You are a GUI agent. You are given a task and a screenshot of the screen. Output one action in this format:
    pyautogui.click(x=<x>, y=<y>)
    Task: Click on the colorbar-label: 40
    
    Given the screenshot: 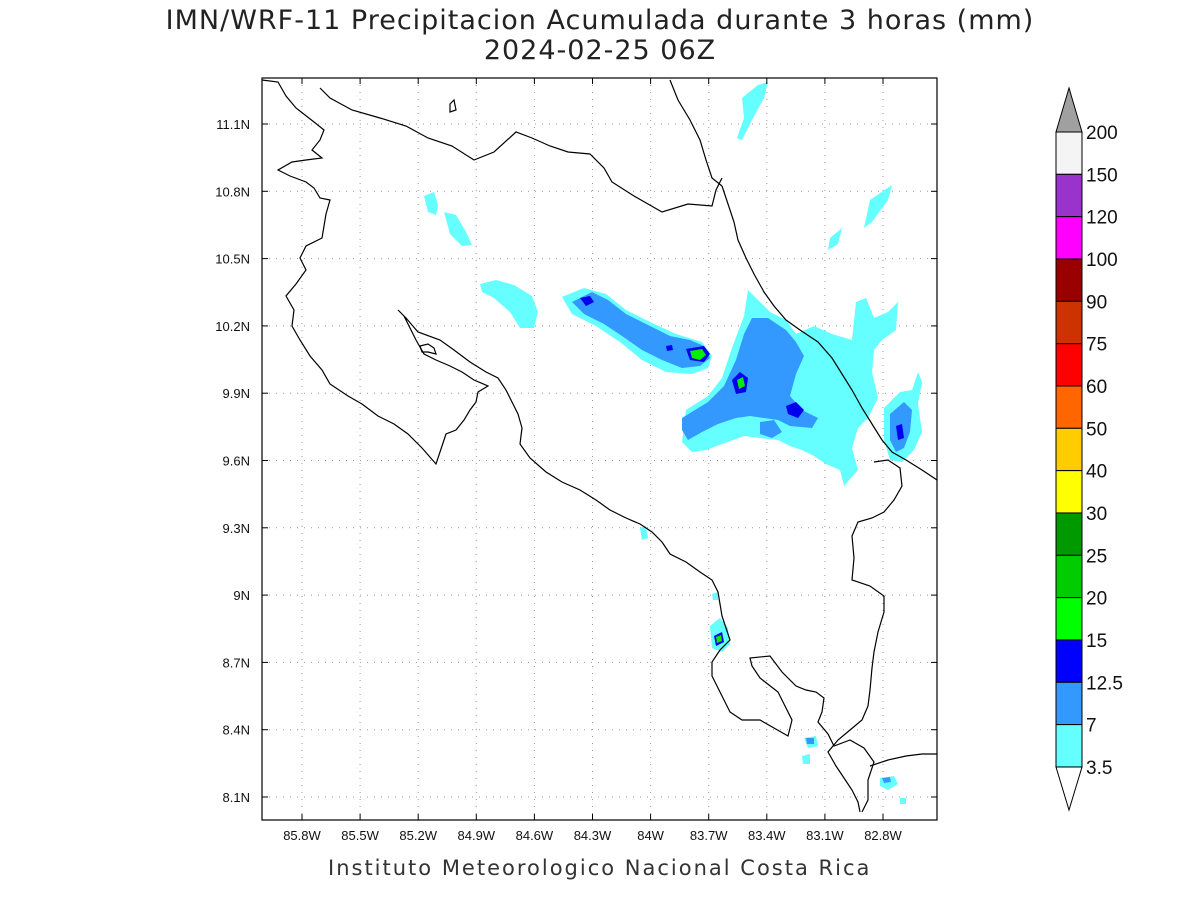 What is the action you would take?
    pyautogui.click(x=1096, y=472)
    